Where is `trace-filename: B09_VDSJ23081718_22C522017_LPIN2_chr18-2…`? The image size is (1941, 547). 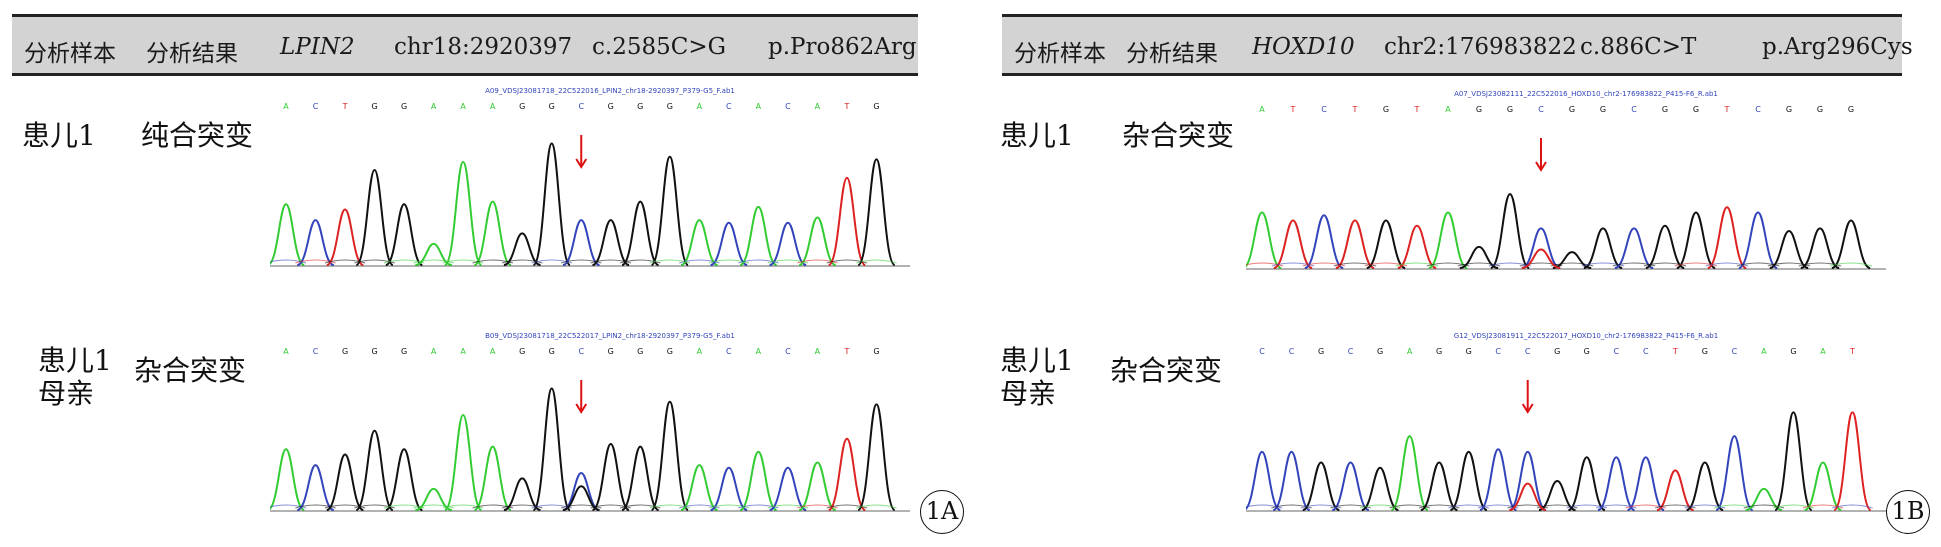
trace-filename: B09_VDSJ23081718_22C522017_LPIN2_chr18-2… is located at coordinates (610, 336).